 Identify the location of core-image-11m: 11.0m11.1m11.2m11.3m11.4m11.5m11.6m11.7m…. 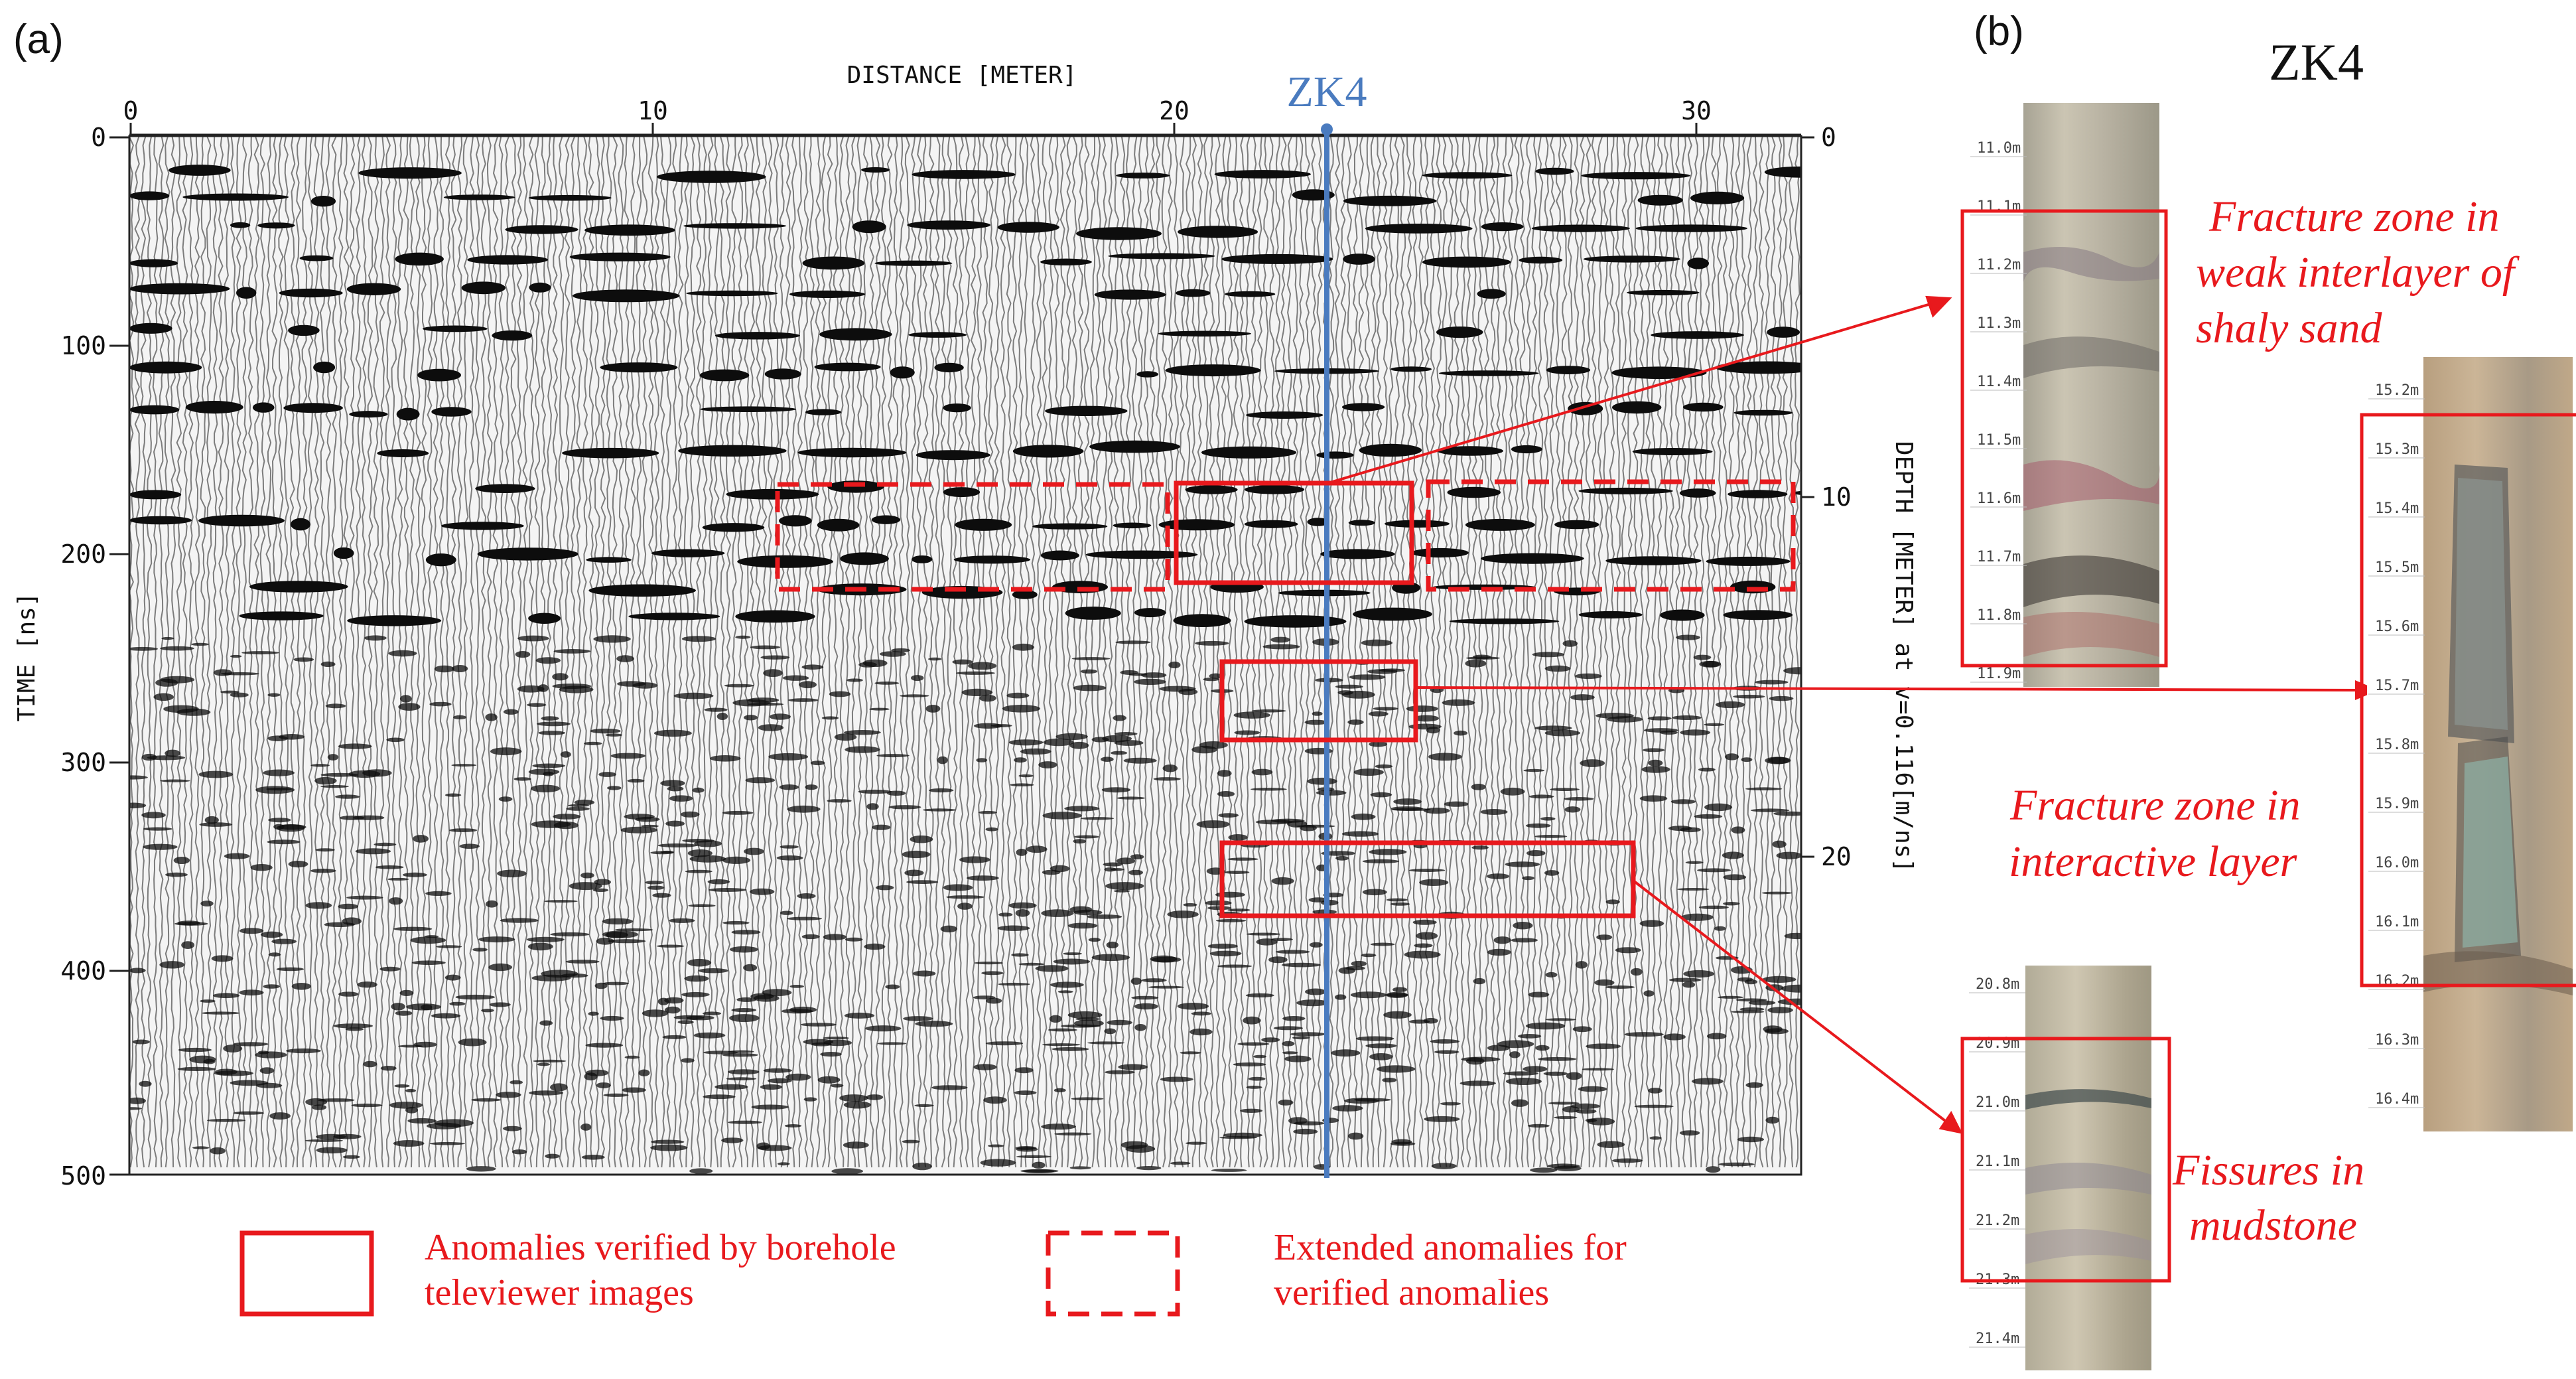
(2064, 395).